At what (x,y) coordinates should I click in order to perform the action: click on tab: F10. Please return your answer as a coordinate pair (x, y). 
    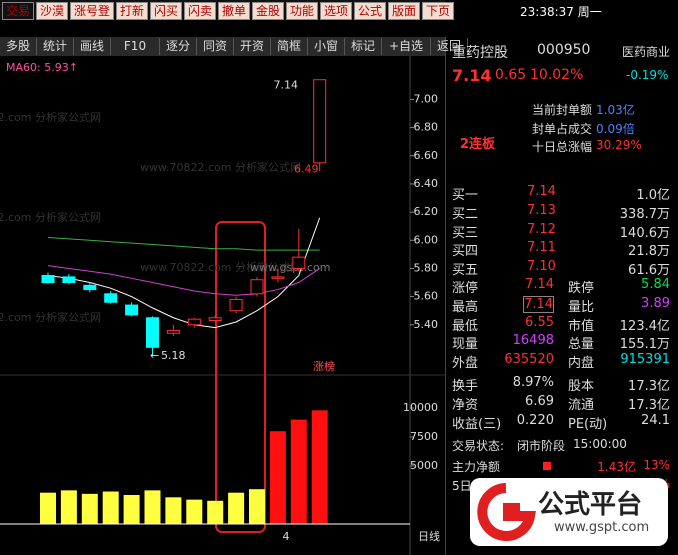
    Looking at the image, I should click on (135, 46).